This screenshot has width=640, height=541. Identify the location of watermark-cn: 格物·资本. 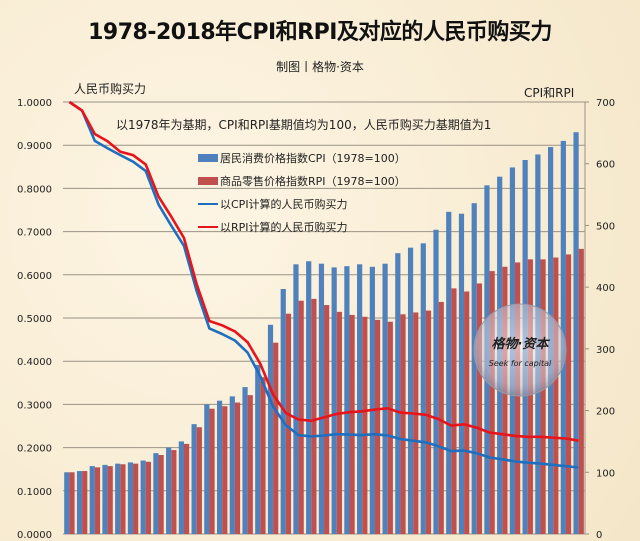
(521, 344).